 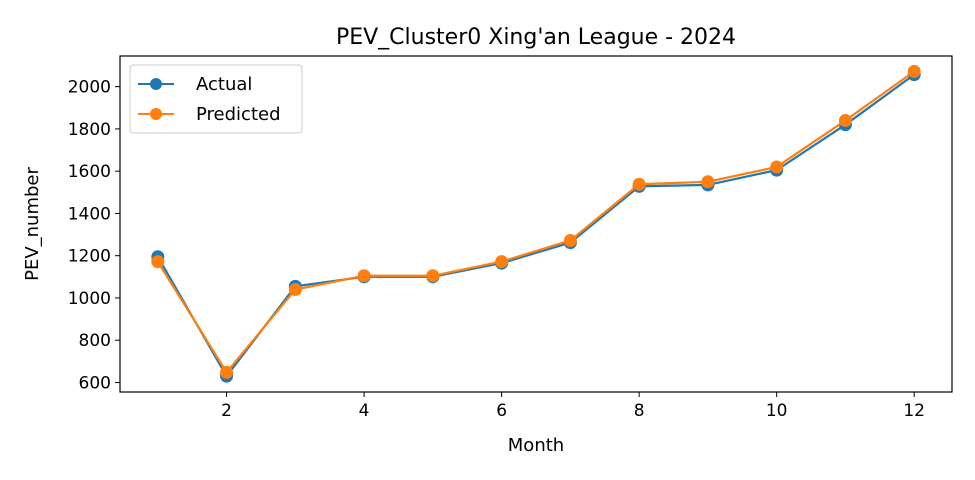 What do you see at coordinates (89, 257) in the screenshot?
I see `y-tick-label: 1200` at bounding box center [89, 257].